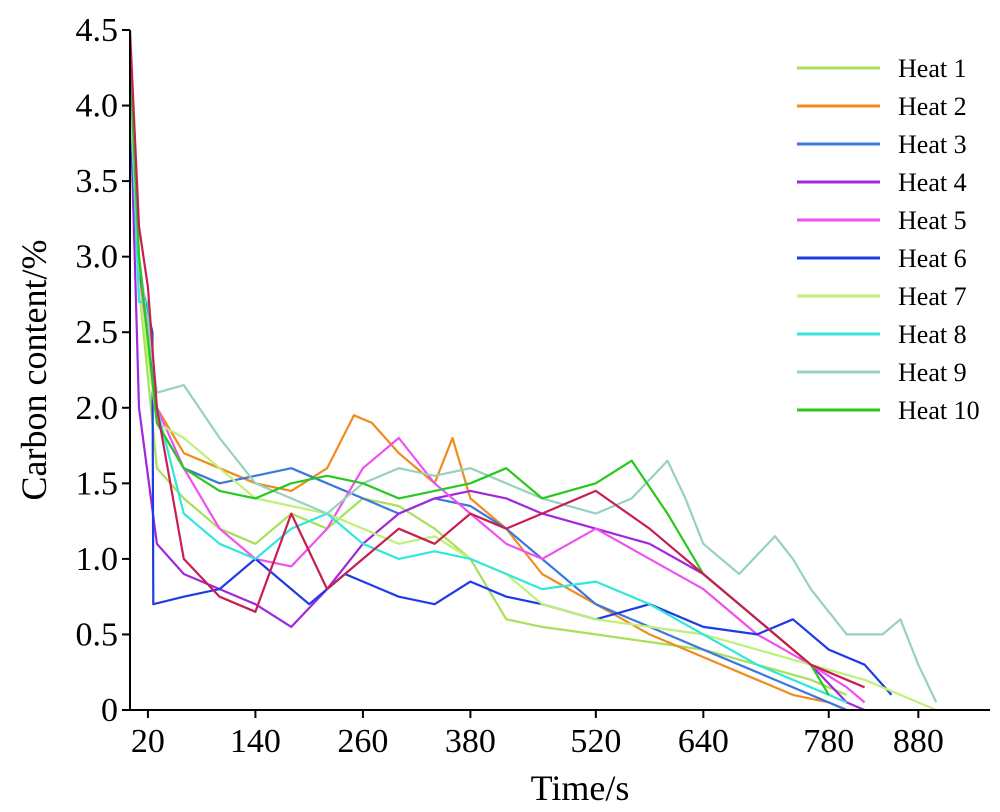  Describe the element at coordinates (703, 741) in the screenshot. I see `x-tick-label: 640` at that location.